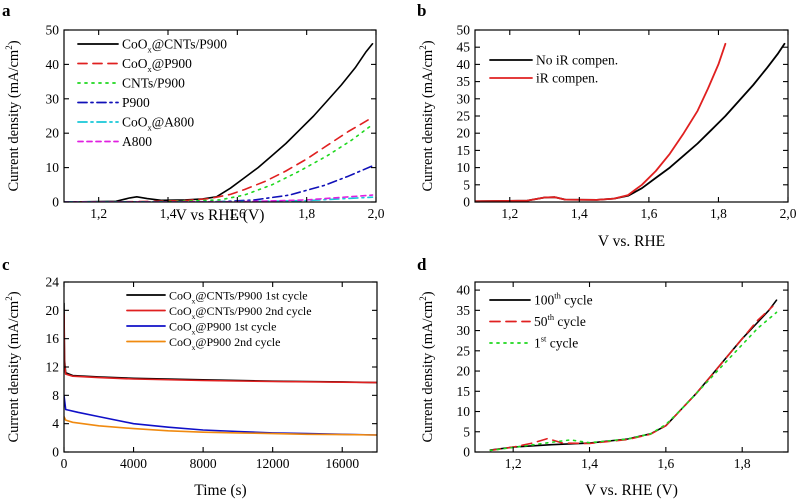  What do you see at coordinates (194, 332) in the screenshot?
I see `legend-entry-2-part: x` at bounding box center [194, 332].